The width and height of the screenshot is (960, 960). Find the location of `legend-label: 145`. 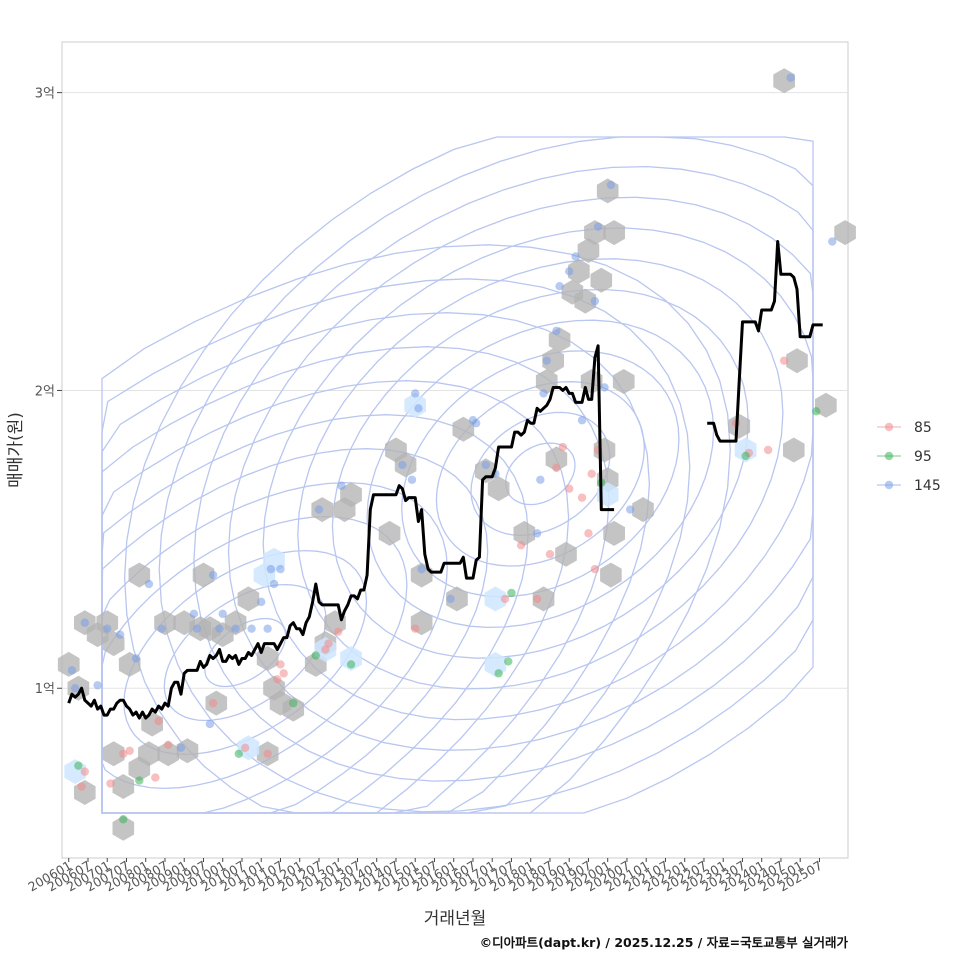

legend-label: 145 is located at coordinates (927, 486).